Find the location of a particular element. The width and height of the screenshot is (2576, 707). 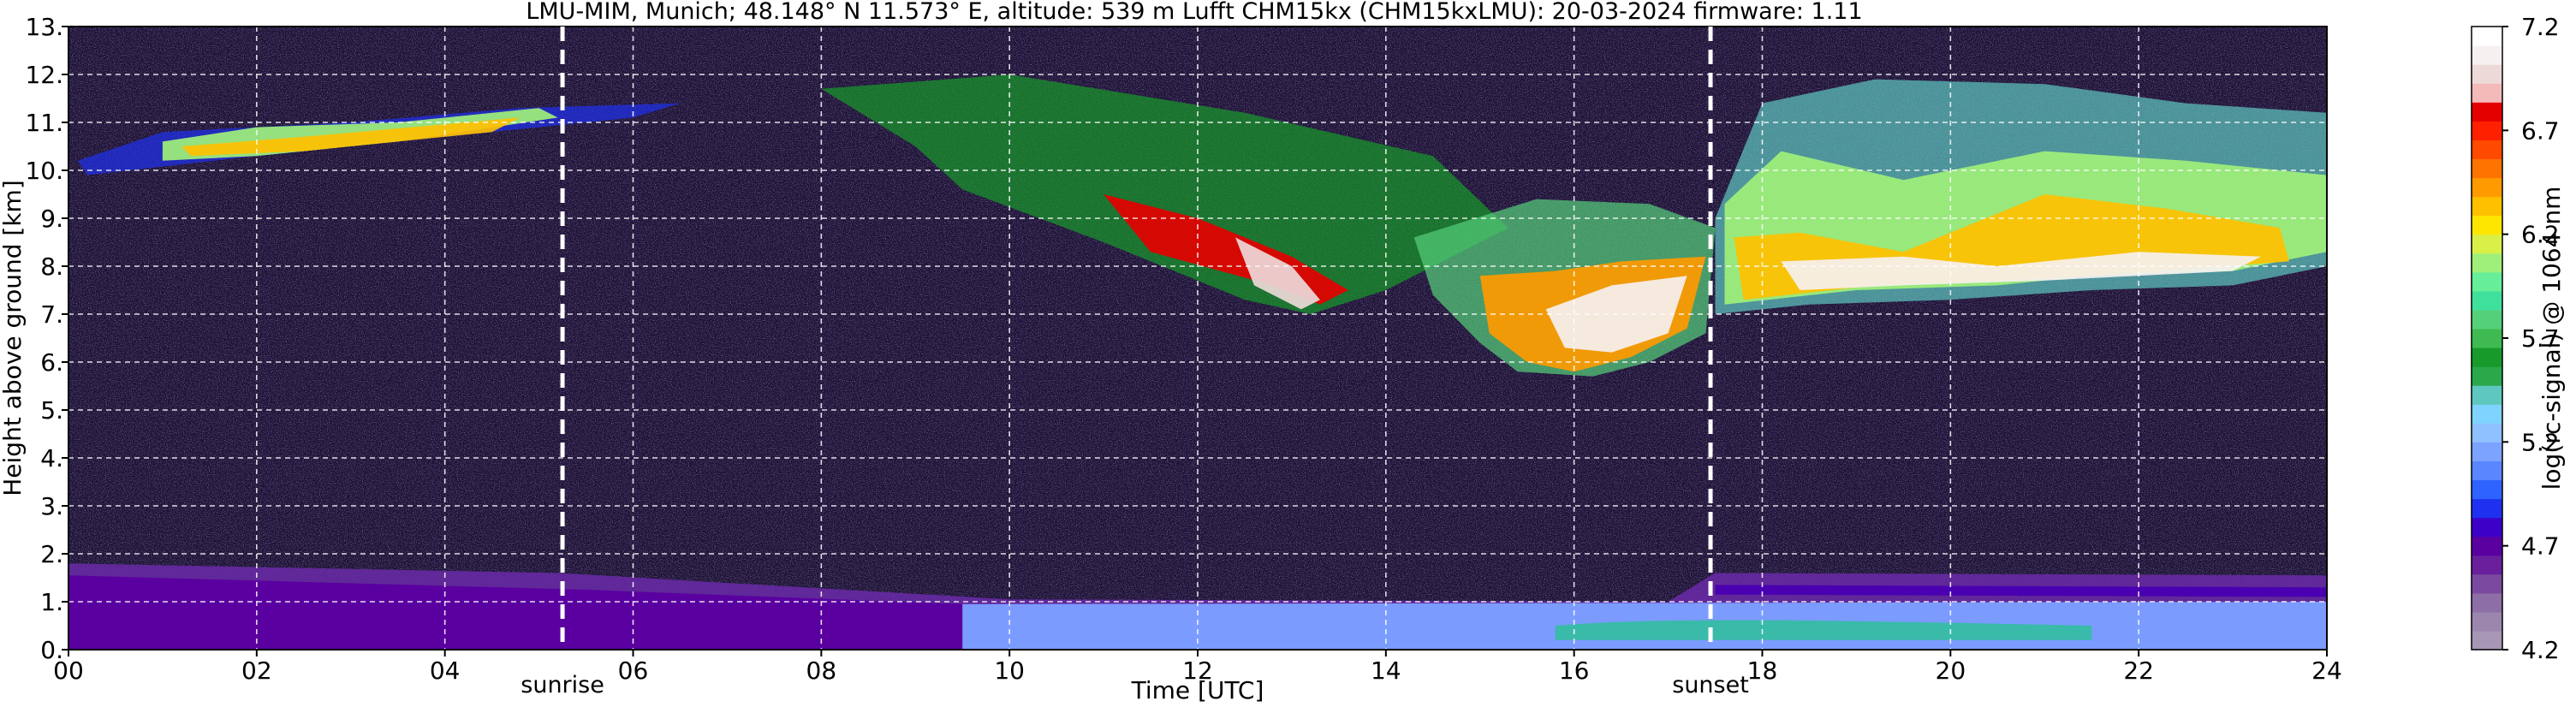

y-tick-label: 5. is located at coordinates (51, 410).